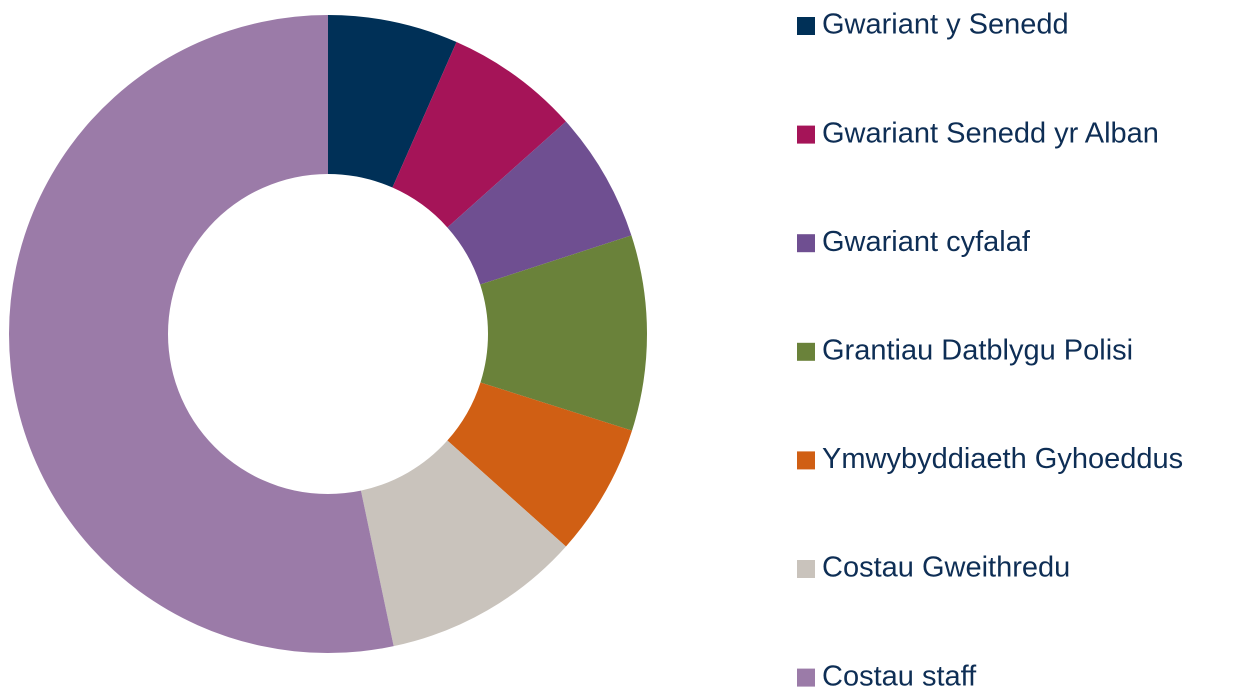 The width and height of the screenshot is (1237, 689). I want to click on legend-label: Gwariant Senedd yr Alban, so click(990, 133).